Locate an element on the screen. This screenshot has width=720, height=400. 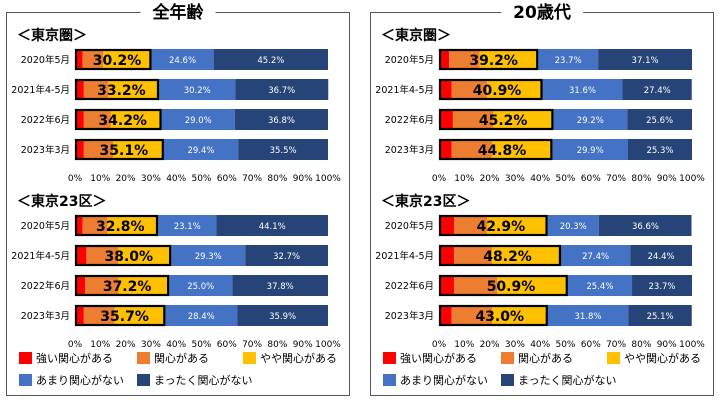
legend-item: 強い関心がある is located at coordinates (66, 358).